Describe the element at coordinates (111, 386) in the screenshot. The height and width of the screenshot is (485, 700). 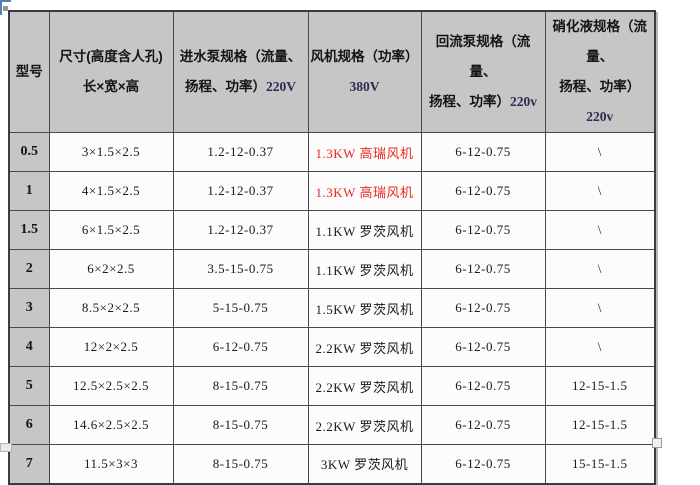
I see `cell-size: 12.5×2.5×2.5` at that location.